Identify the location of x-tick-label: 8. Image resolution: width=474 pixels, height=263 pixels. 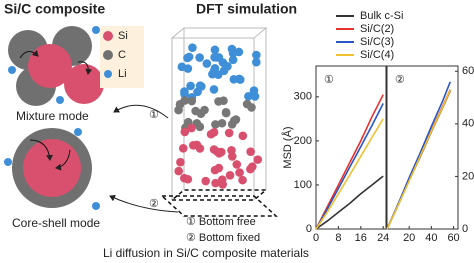
(338, 238).